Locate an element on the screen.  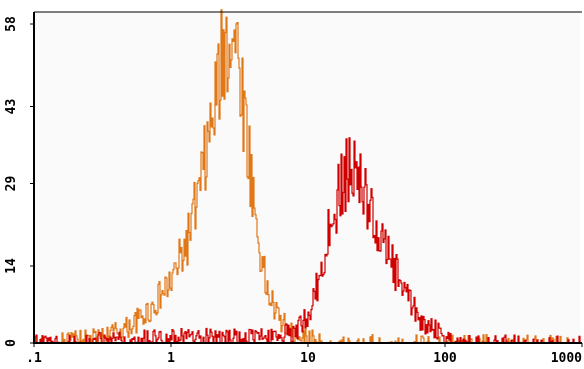
y-tick-label: 43 is located at coordinates (11, 107).